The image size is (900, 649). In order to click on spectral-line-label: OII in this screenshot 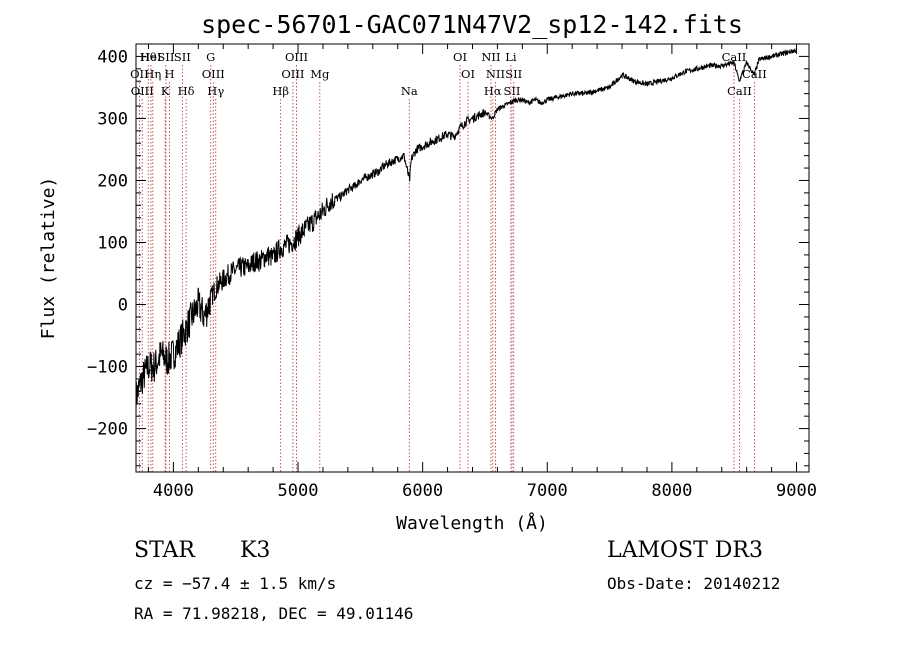, I will do `click(139, 74)`.